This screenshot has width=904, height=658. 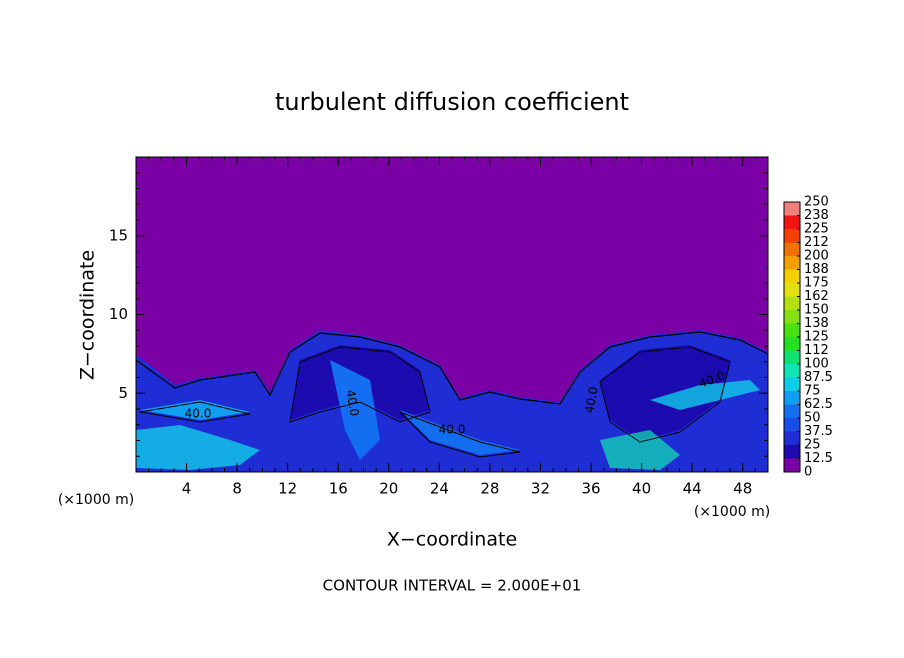 I want to click on contour-labels: 40.0 40.0 40.0 40.0 40.0, so click(x=456, y=402).